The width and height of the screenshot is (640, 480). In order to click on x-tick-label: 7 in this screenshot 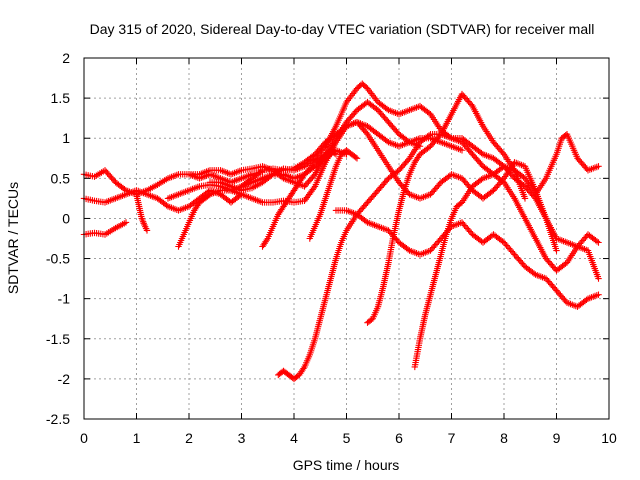, I will do `click(452, 438)`.